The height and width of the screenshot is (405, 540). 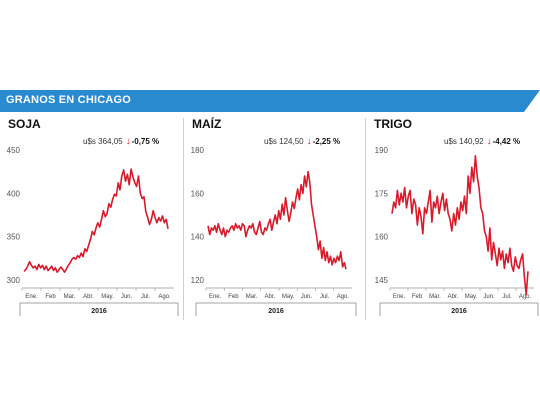 I want to click on y-tick-label: 190, so click(x=382, y=150).